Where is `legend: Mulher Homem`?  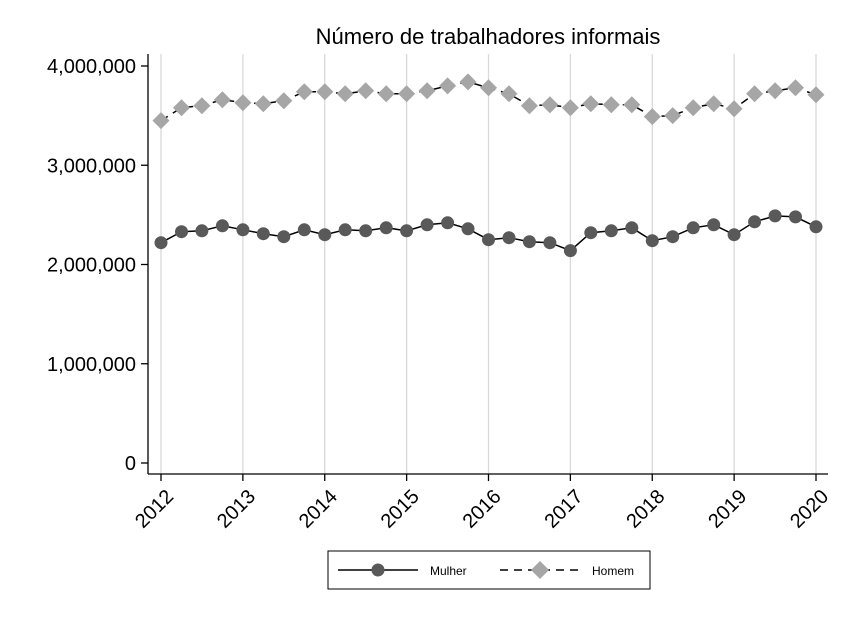 legend: Mulher Homem is located at coordinates (489, 570).